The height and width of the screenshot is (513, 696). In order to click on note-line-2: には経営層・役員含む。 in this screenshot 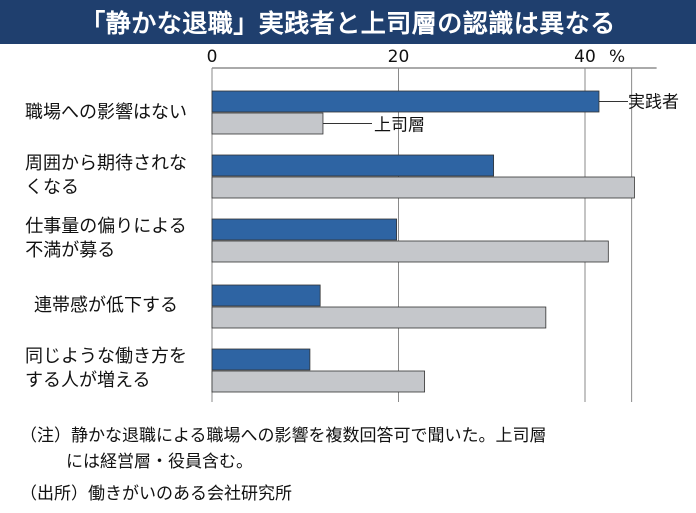, I will do `click(159, 462)`.